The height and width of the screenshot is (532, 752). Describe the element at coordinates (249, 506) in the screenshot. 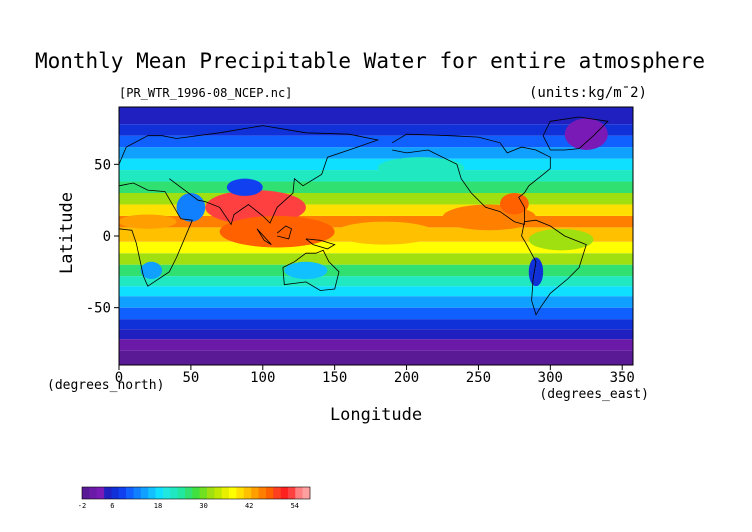

I see `colorbar-tick-label: 42` at that location.